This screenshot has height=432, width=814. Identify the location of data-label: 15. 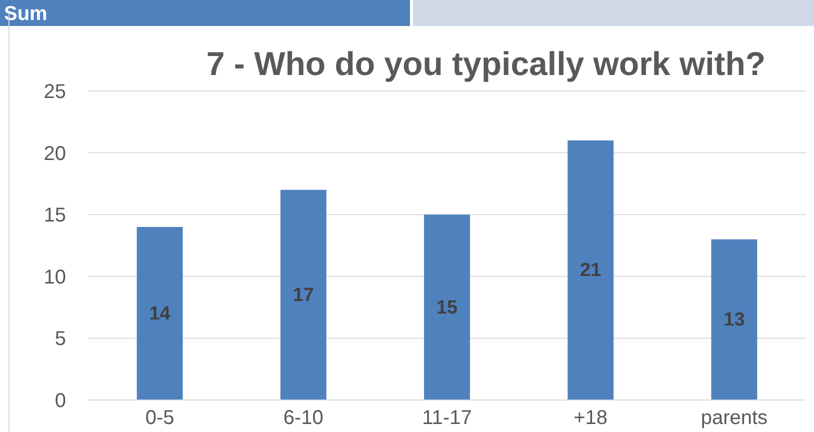
(447, 307).